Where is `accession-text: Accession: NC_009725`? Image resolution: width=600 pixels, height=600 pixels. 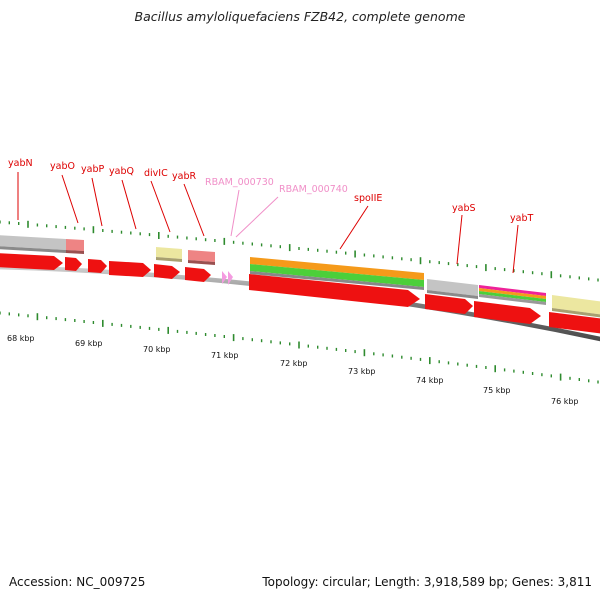
accession-text: Accession: NC_009725 is located at coordinates (77, 582).